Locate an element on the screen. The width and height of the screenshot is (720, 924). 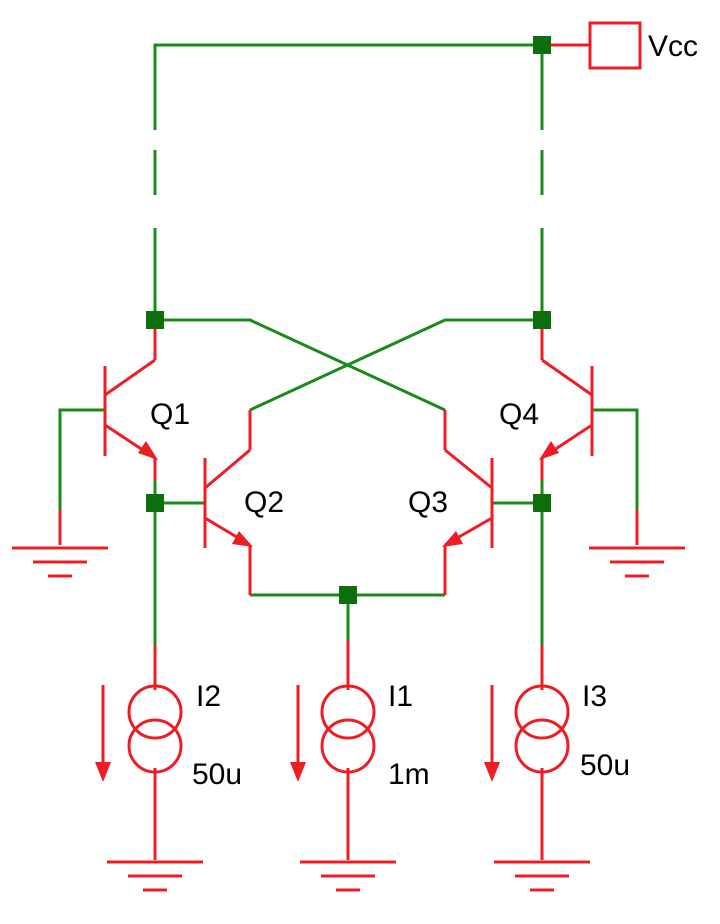
vcc-terminal is located at coordinates (615, 45).